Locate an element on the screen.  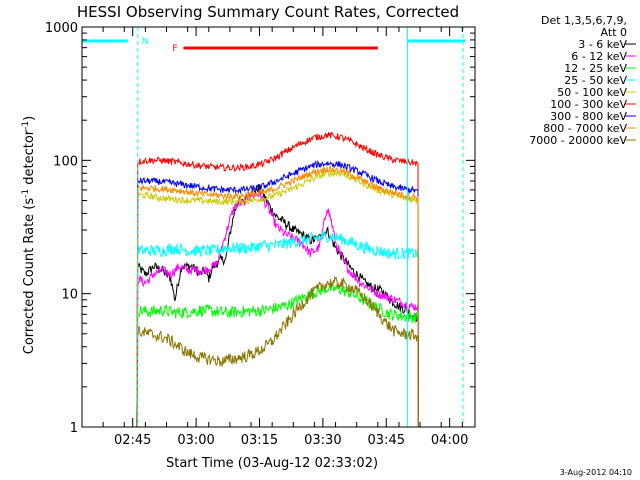
legend-entry: 6 - 12 keV is located at coordinates (599, 56).